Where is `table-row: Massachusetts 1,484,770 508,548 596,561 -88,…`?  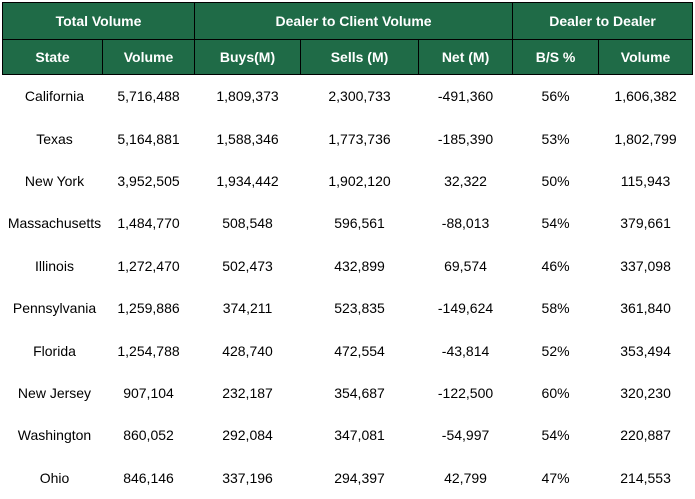
table-row: Massachusetts 1,484,770 508,548 596,561 -88,… is located at coordinates (348, 223).